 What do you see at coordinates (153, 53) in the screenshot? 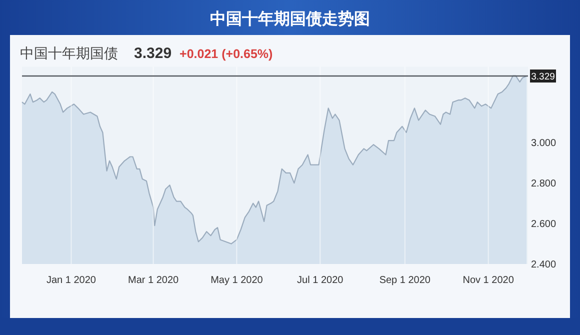
I see `text: 3.329` at bounding box center [153, 53].